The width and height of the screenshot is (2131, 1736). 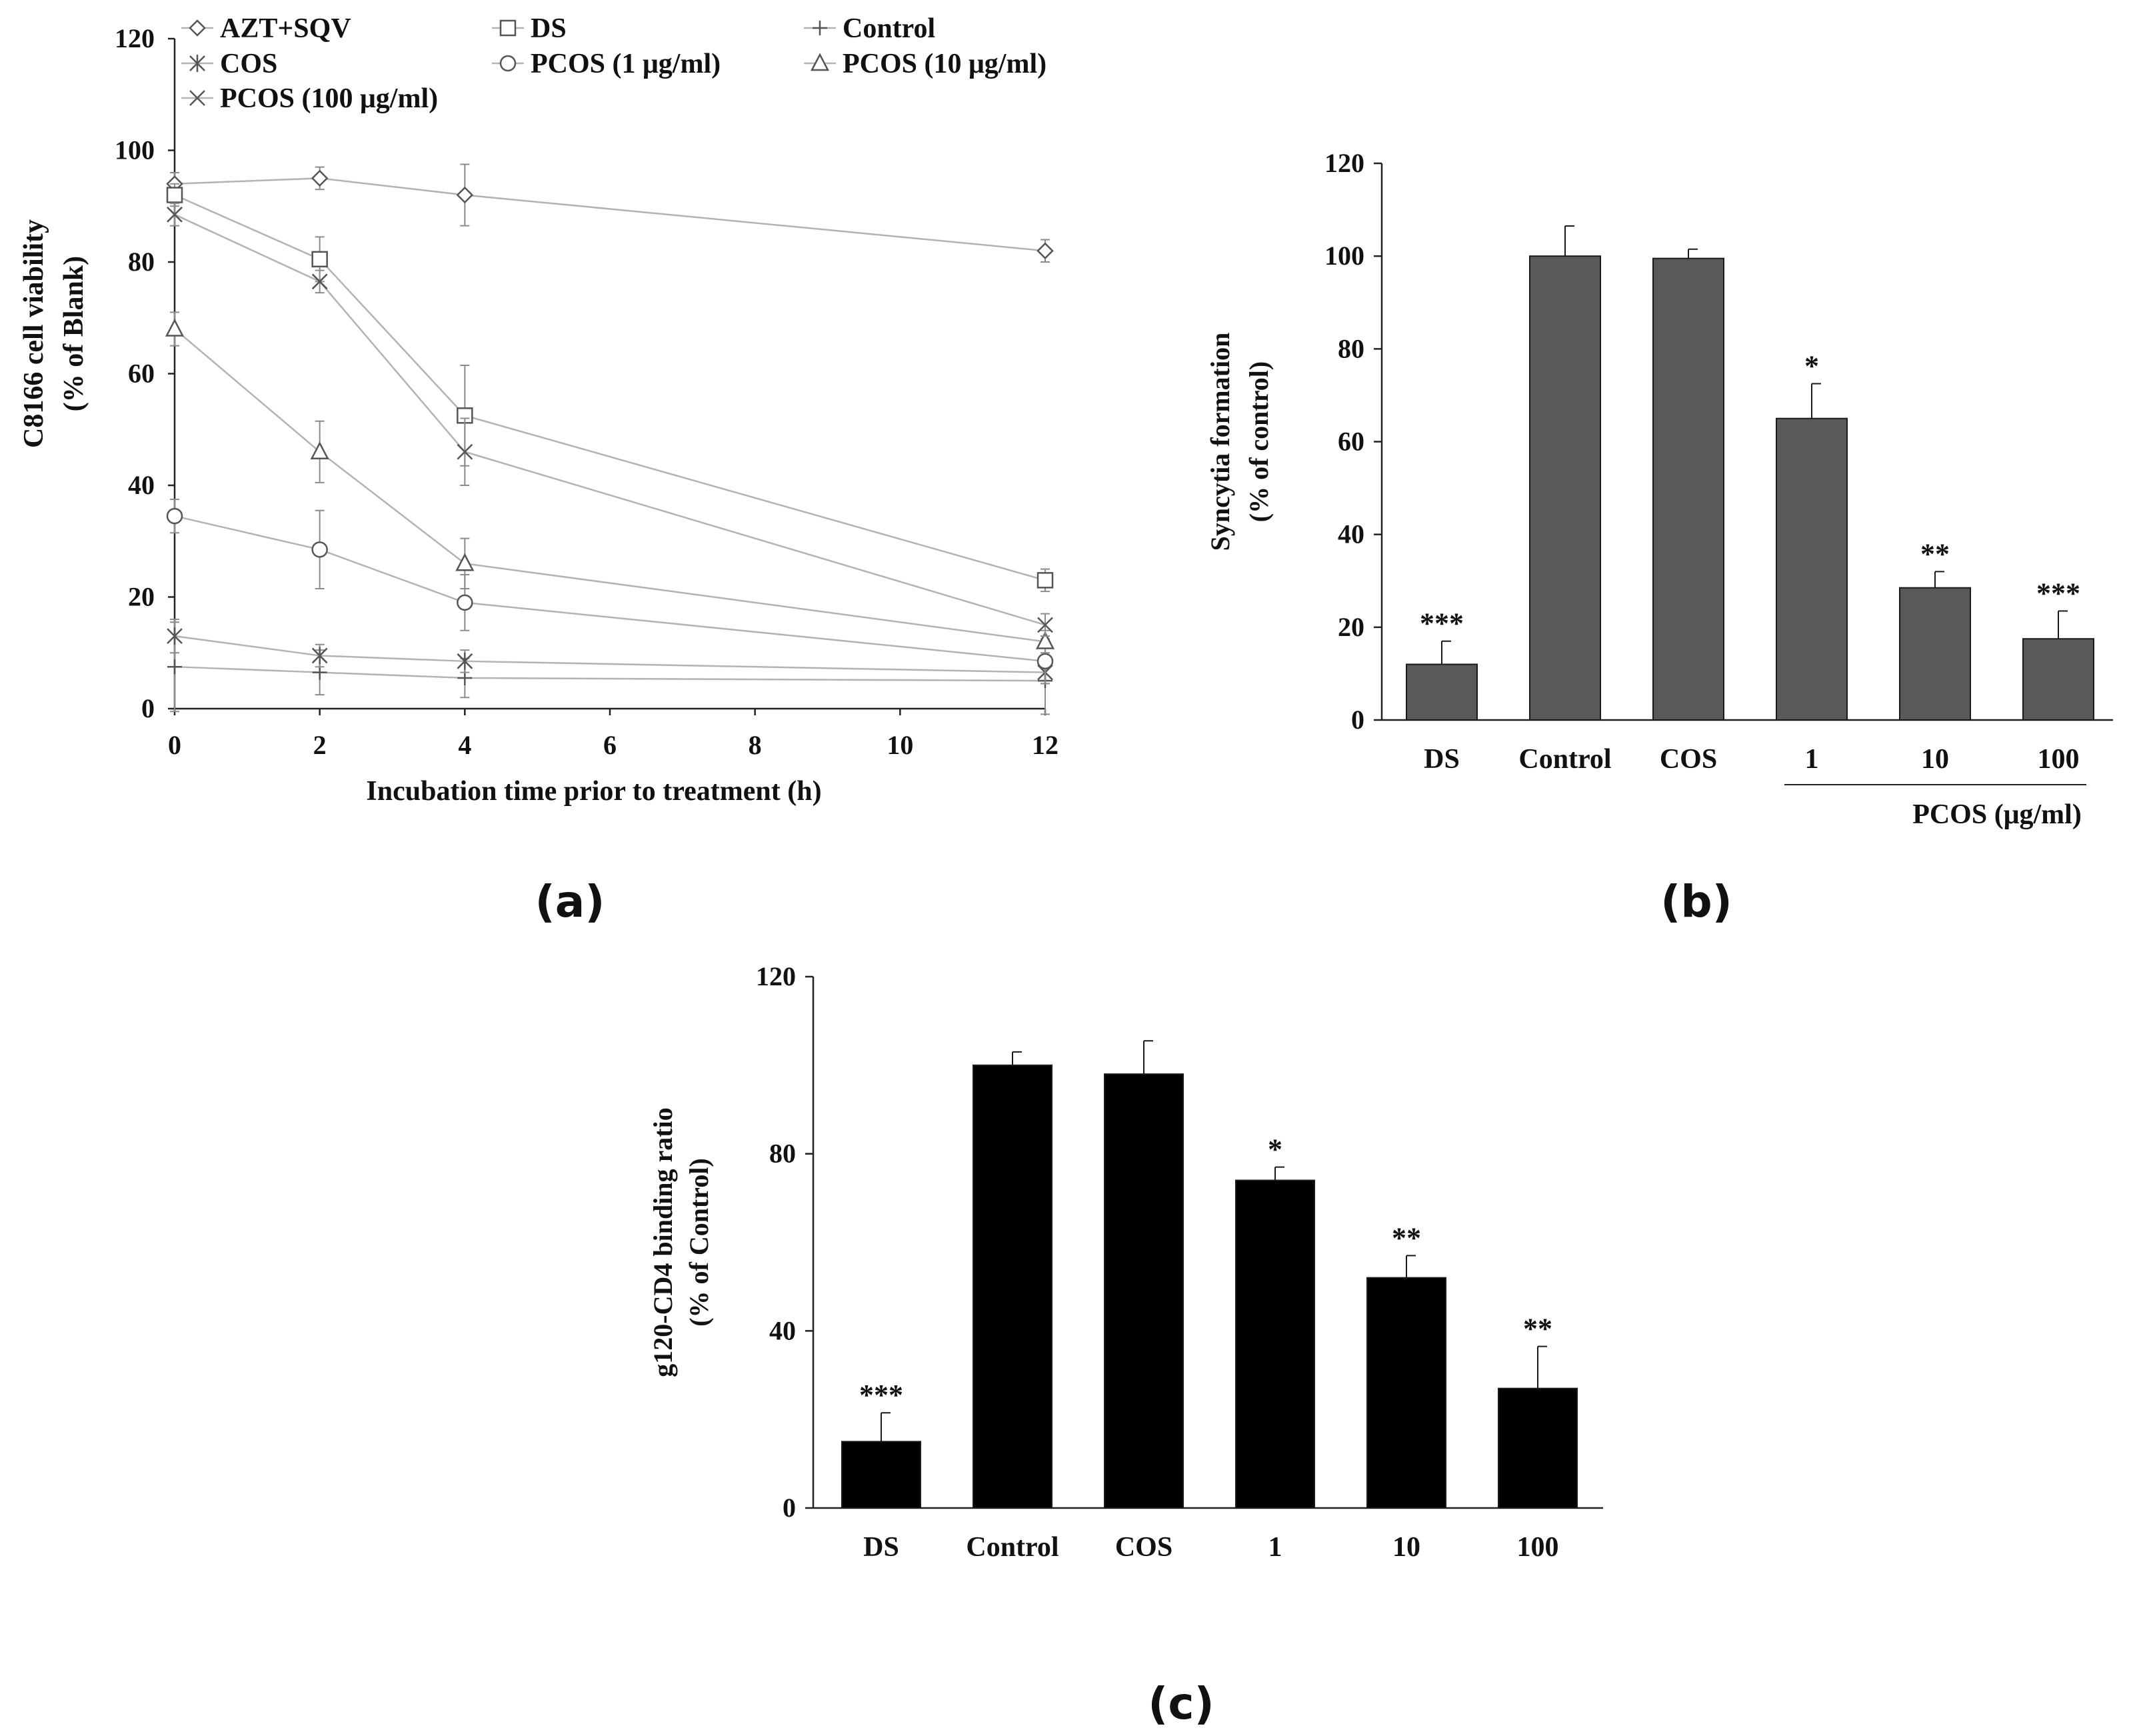 I want to click on y-axis-label: (% of Blank), so click(x=74, y=333).